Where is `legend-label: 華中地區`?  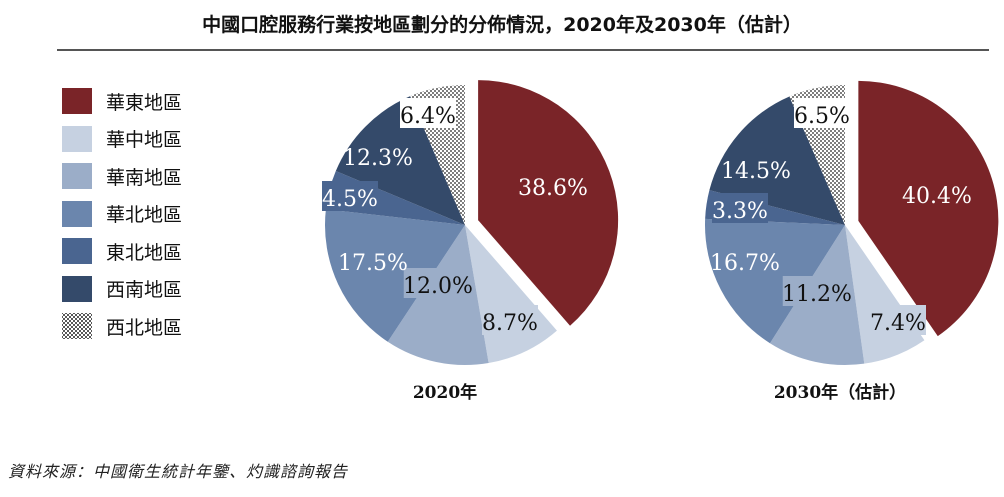
legend-label: 華中地區 is located at coordinates (144, 140).